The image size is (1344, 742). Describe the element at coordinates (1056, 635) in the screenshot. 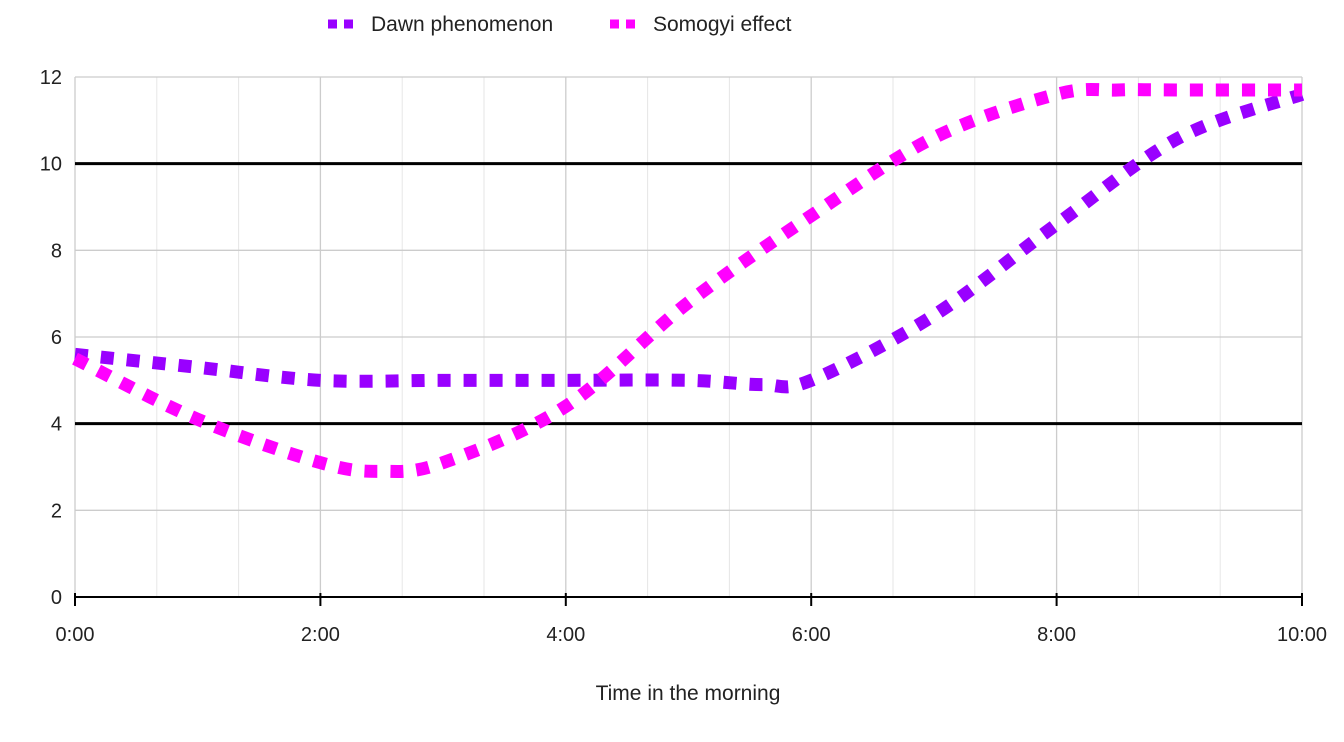

I see `x-tick-label: 8:00` at that location.